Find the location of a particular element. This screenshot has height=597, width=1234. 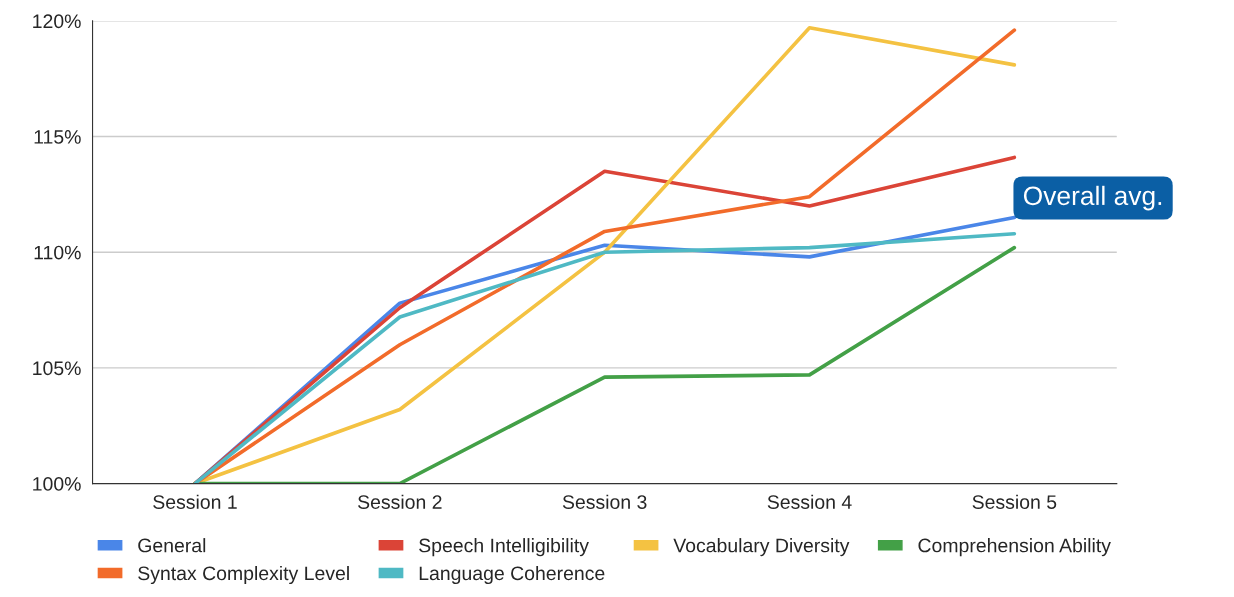

y-tick-label: 105% is located at coordinates (57, 368).